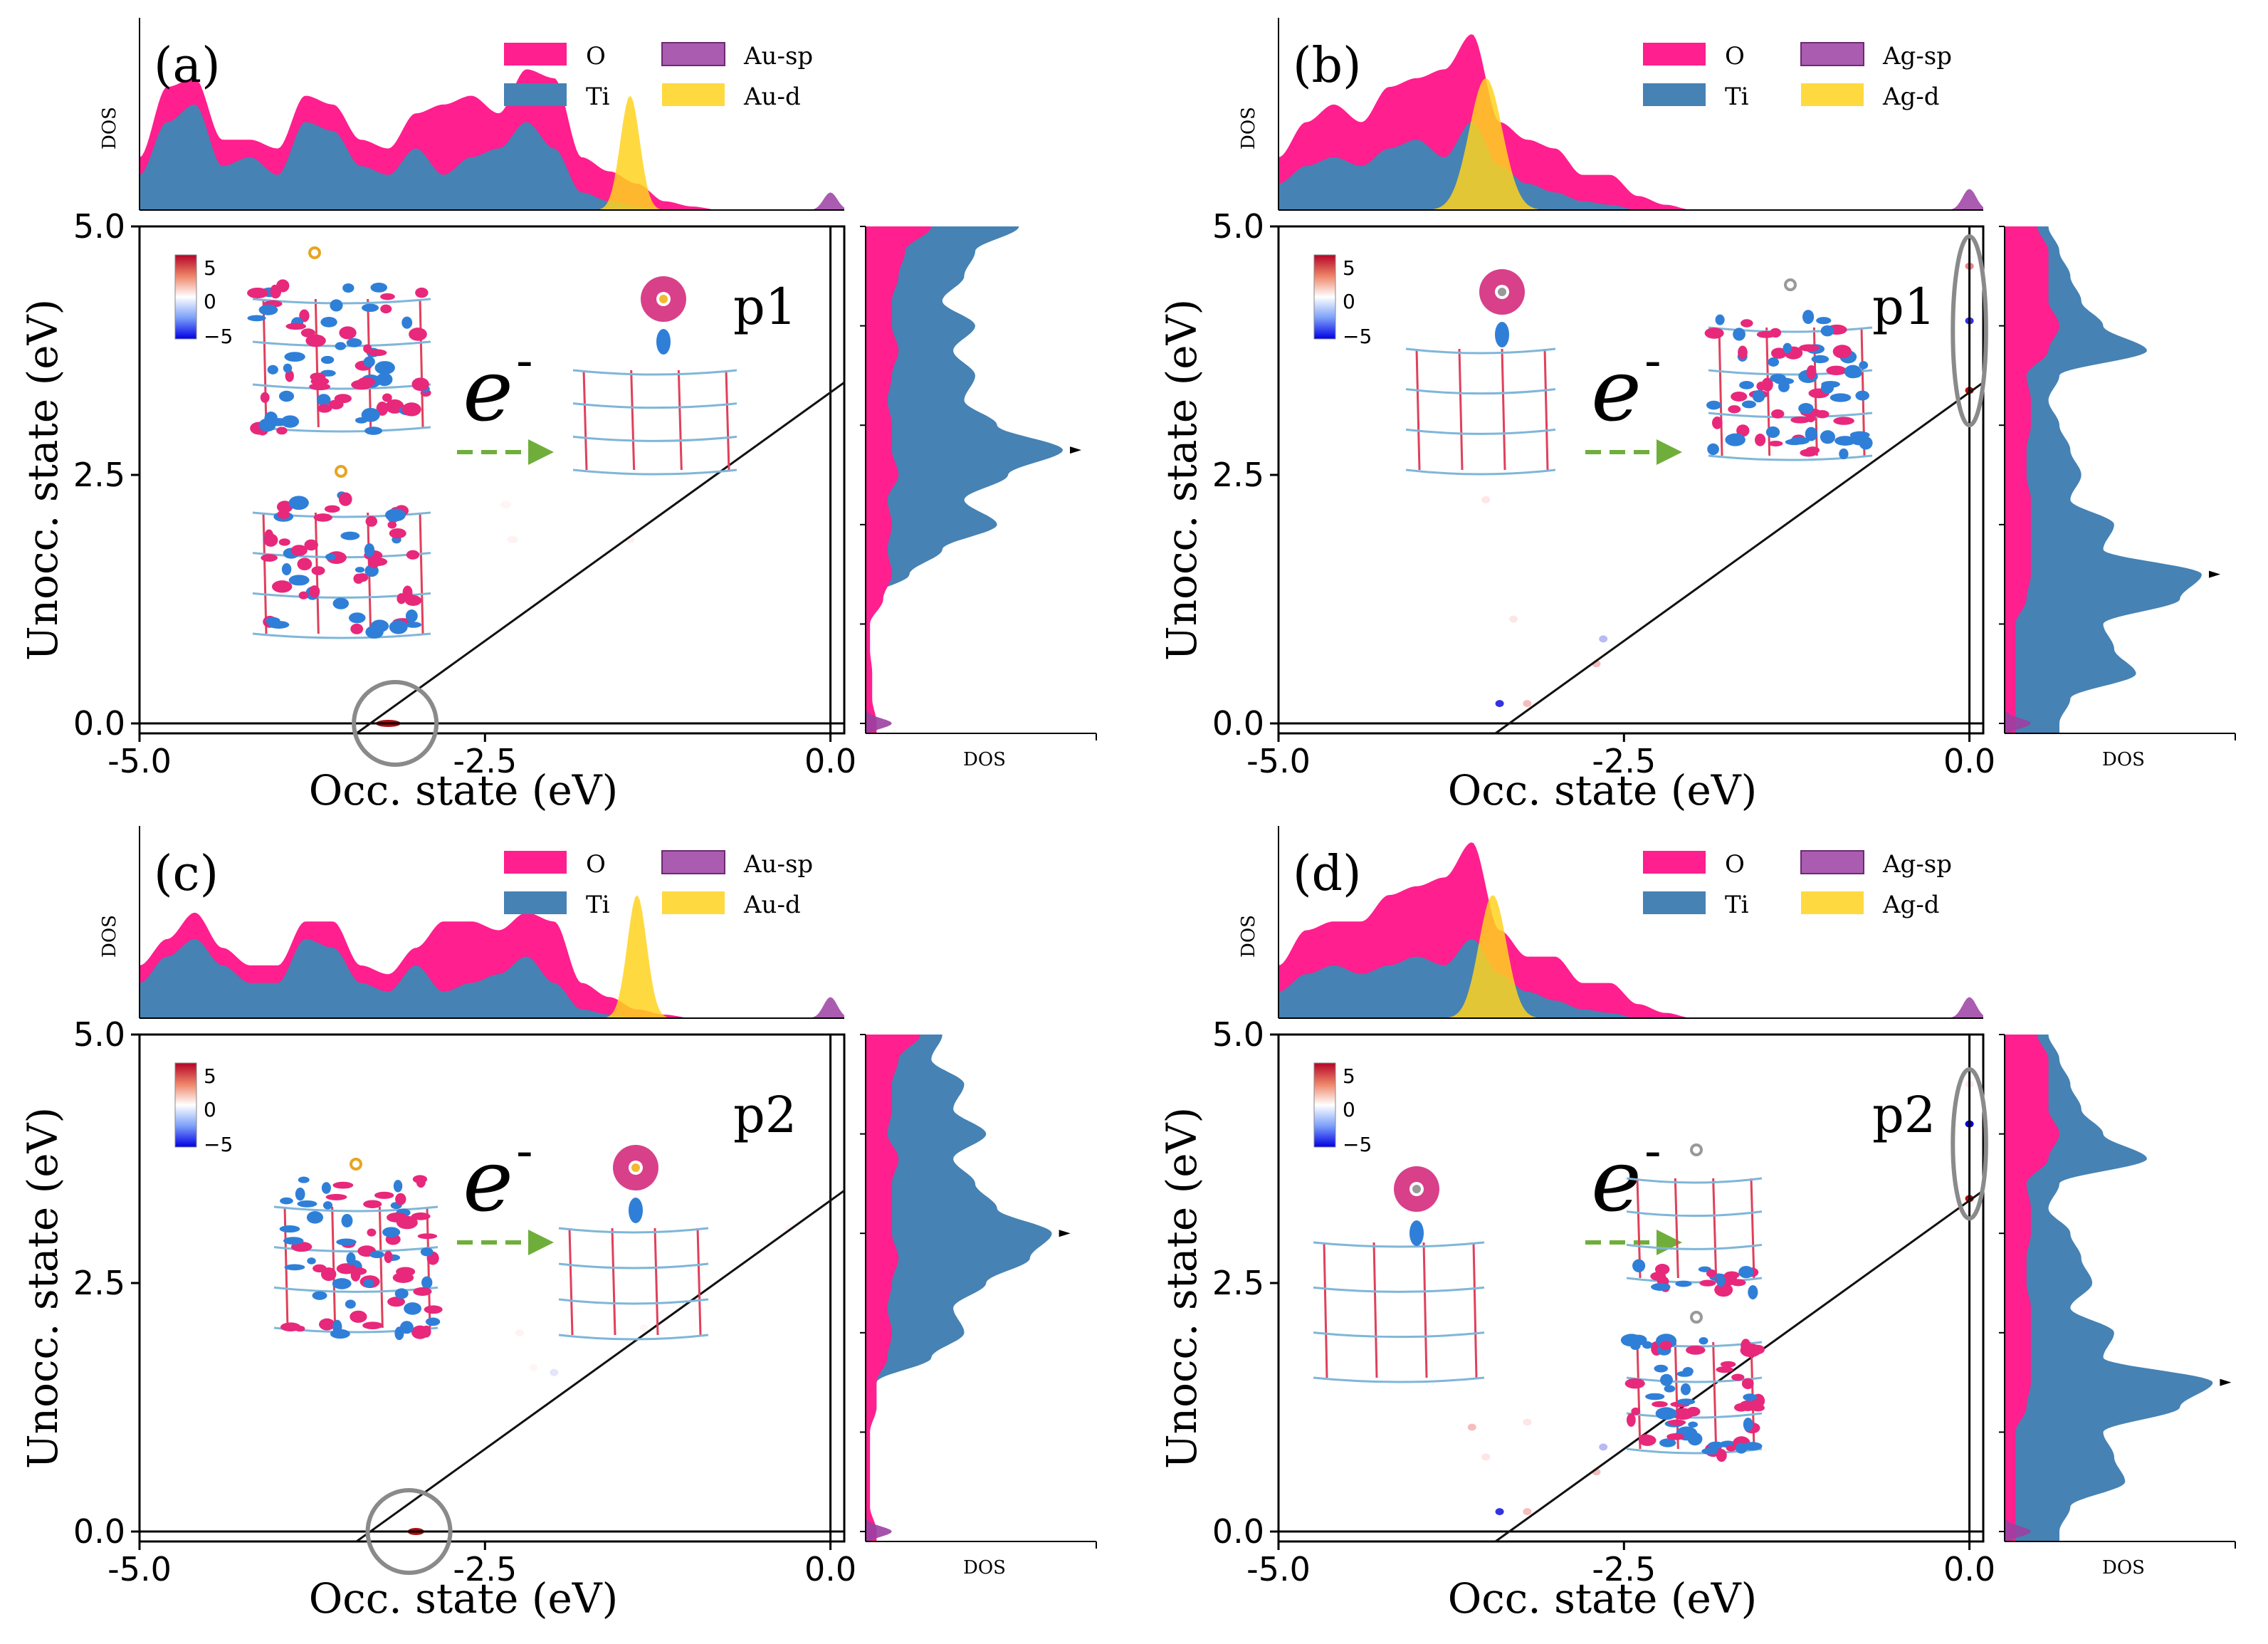 The height and width of the screenshot is (1644, 2268). What do you see at coordinates (99, 1034) in the screenshot?
I see `y-tick-label: 5.0` at bounding box center [99, 1034].